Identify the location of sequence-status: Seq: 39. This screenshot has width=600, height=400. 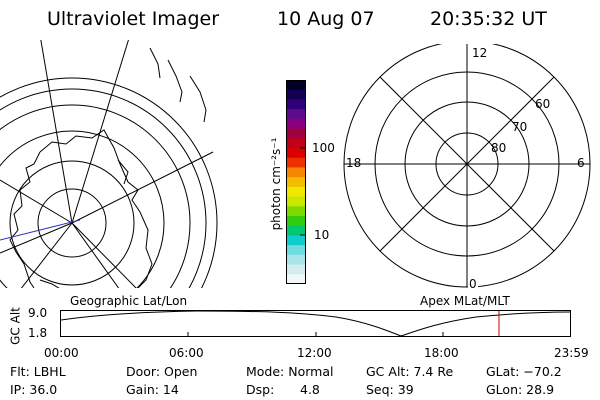
(390, 389).